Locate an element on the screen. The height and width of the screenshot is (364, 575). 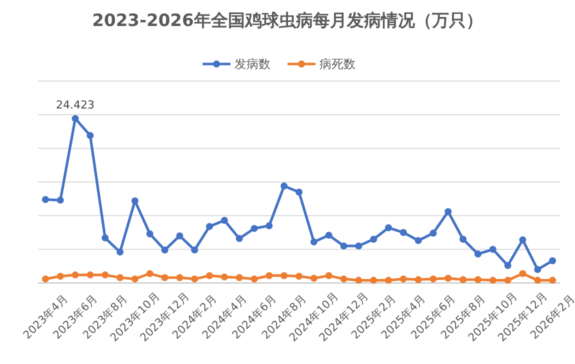
chart-title: 2023-2026年全国鸡球虫病每月发病情况（万只） is located at coordinates (287, 21).